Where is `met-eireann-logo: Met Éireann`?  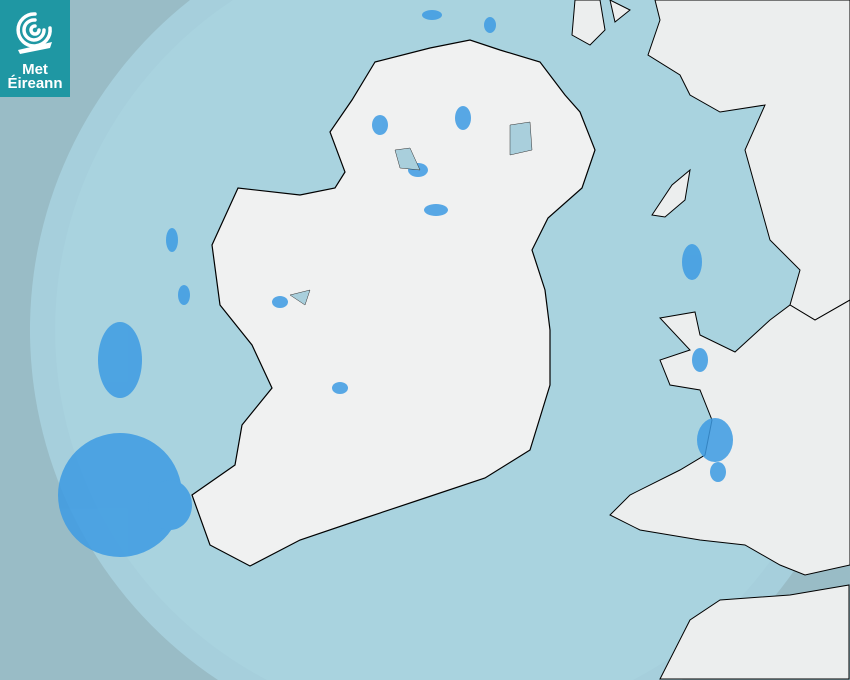 met-eireann-logo: Met Éireann is located at coordinates (35, 48).